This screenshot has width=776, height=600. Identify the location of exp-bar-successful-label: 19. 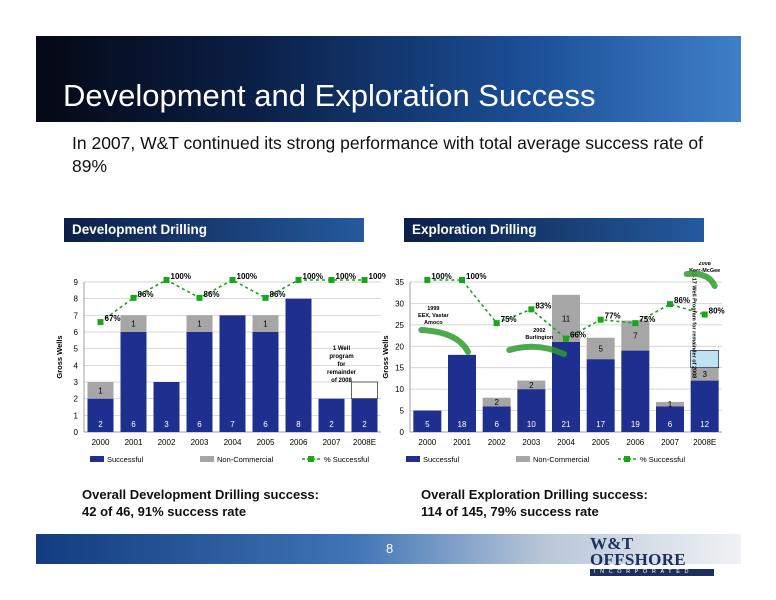
(635, 424).